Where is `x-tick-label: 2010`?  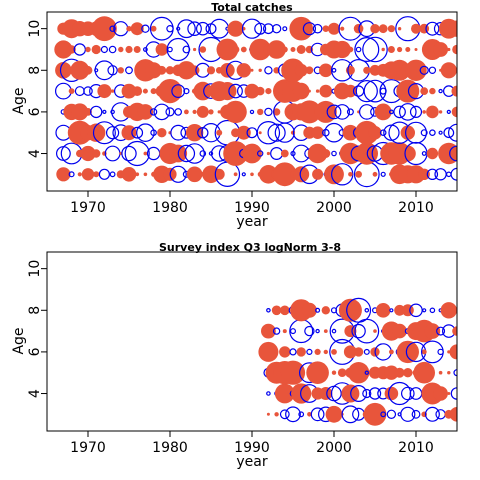
x-tick-label: 2010 is located at coordinates (416, 208).